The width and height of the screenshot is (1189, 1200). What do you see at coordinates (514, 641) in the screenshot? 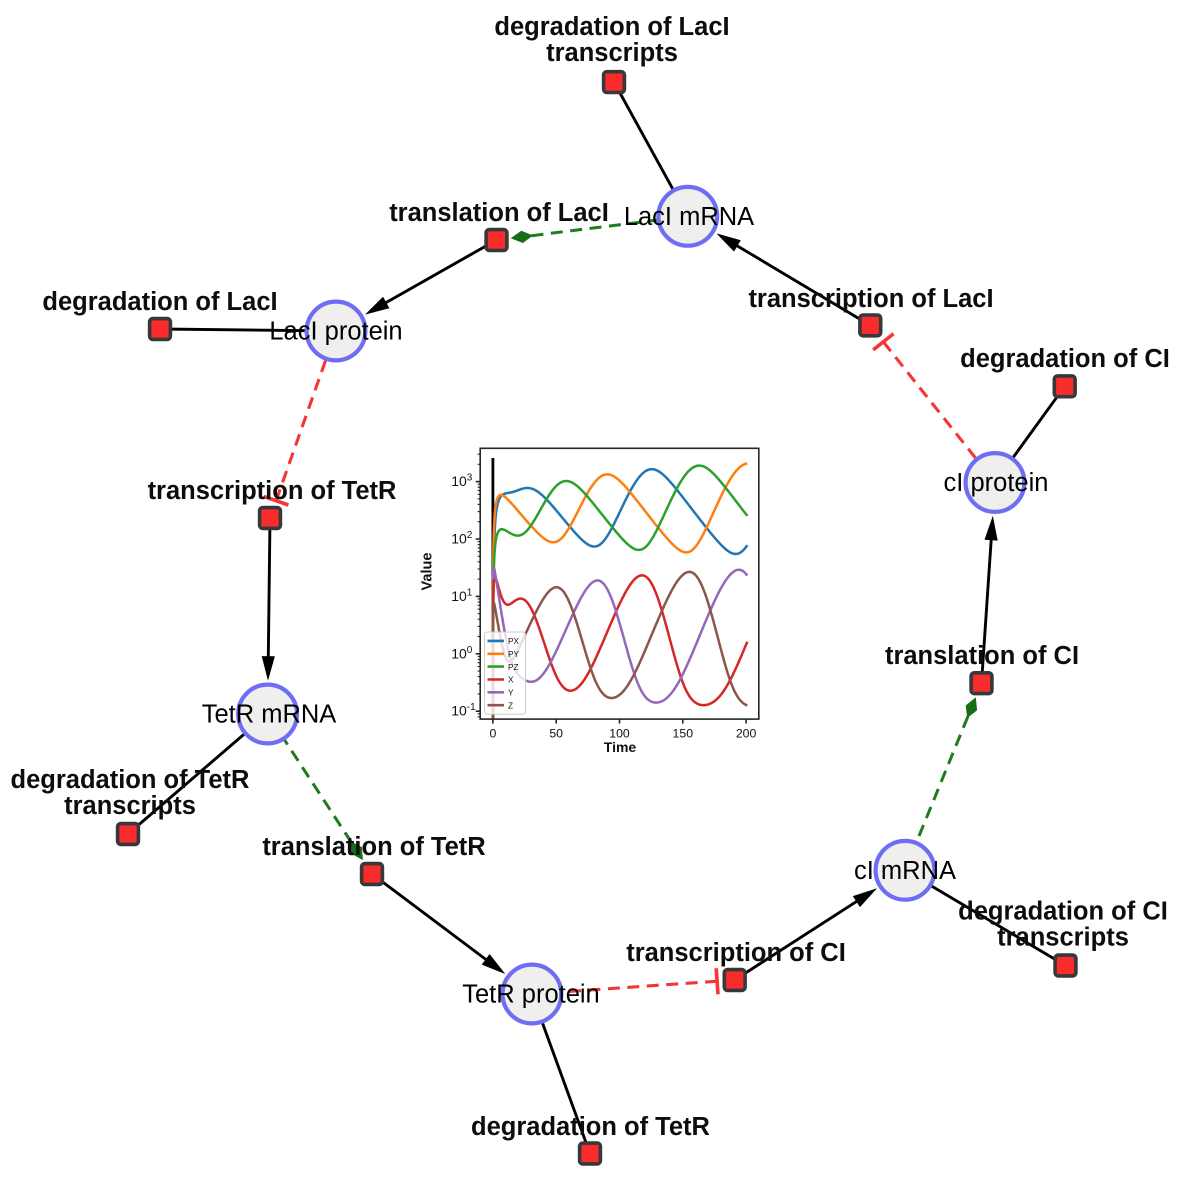
I see `svg-text: PX` at bounding box center [514, 641].